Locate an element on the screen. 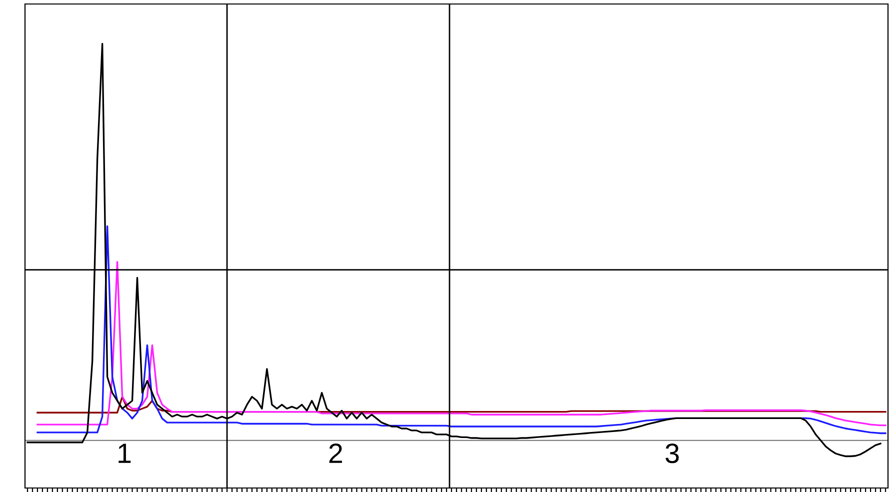  annotation: 3 is located at coordinates (672, 453).